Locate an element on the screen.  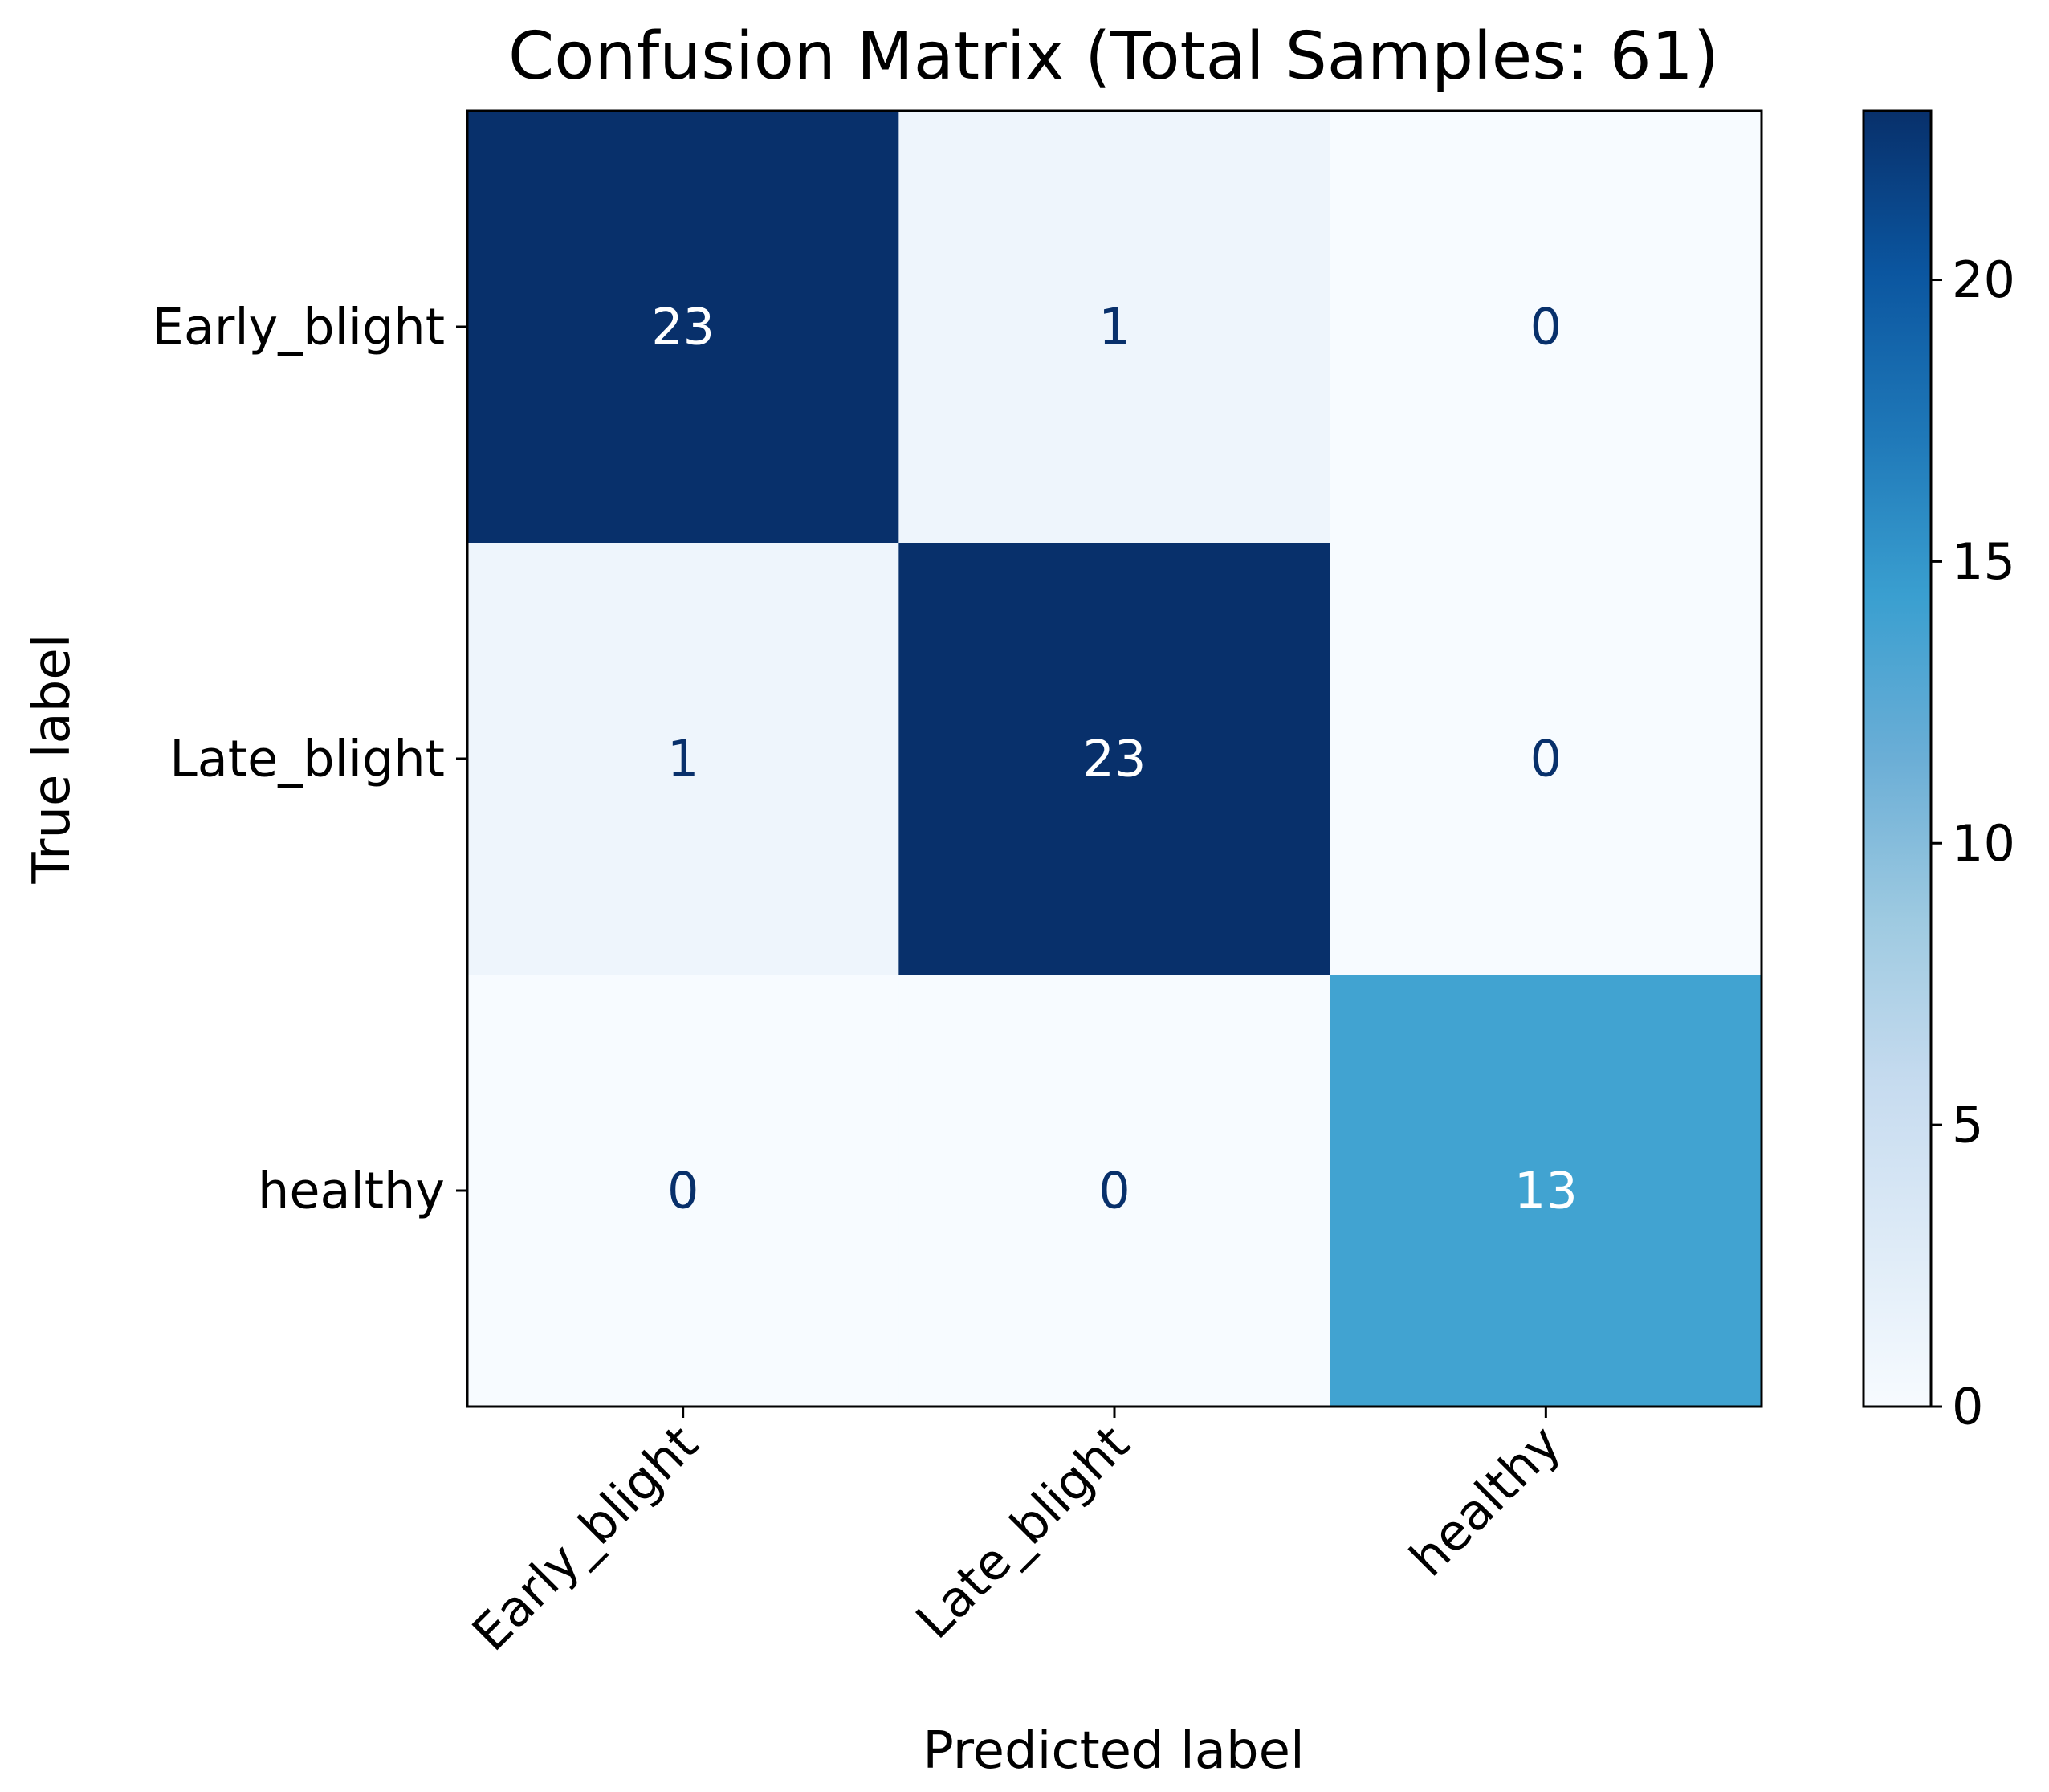
cell-value-r0-c2: 0 is located at coordinates (1546, 327).